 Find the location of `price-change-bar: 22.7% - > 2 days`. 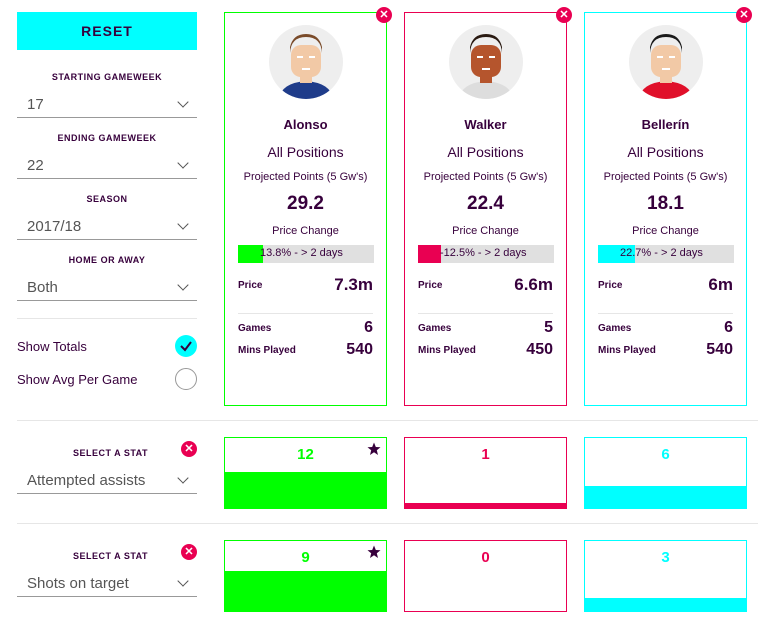

price-change-bar: 22.7% - > 2 days is located at coordinates (666, 254).